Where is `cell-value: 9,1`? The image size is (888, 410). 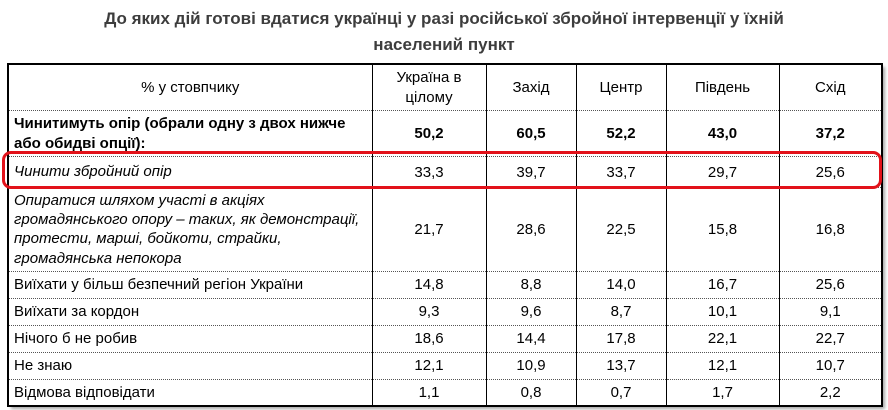 cell-value: 9,1 is located at coordinates (830, 311).